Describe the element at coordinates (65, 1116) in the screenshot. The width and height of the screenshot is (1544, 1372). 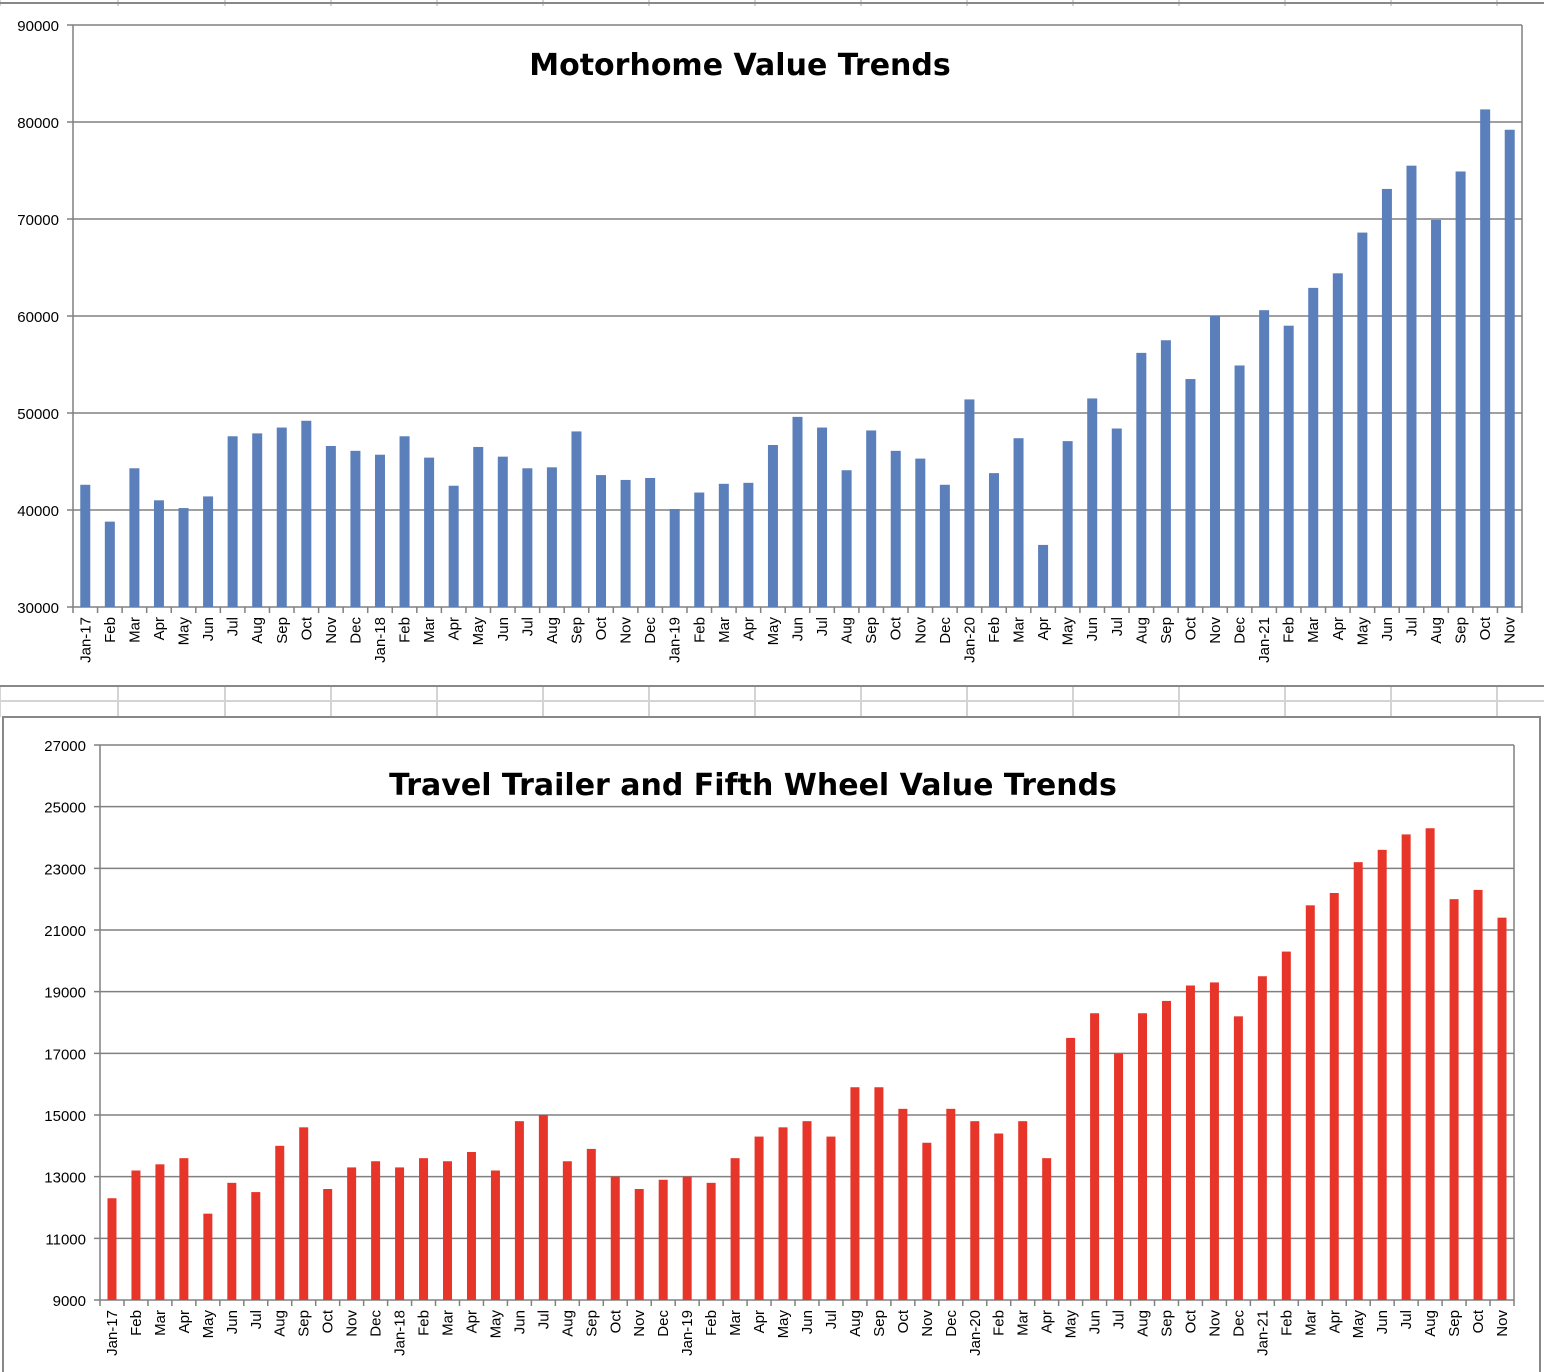
I see `y-tick-label: 15000` at that location.